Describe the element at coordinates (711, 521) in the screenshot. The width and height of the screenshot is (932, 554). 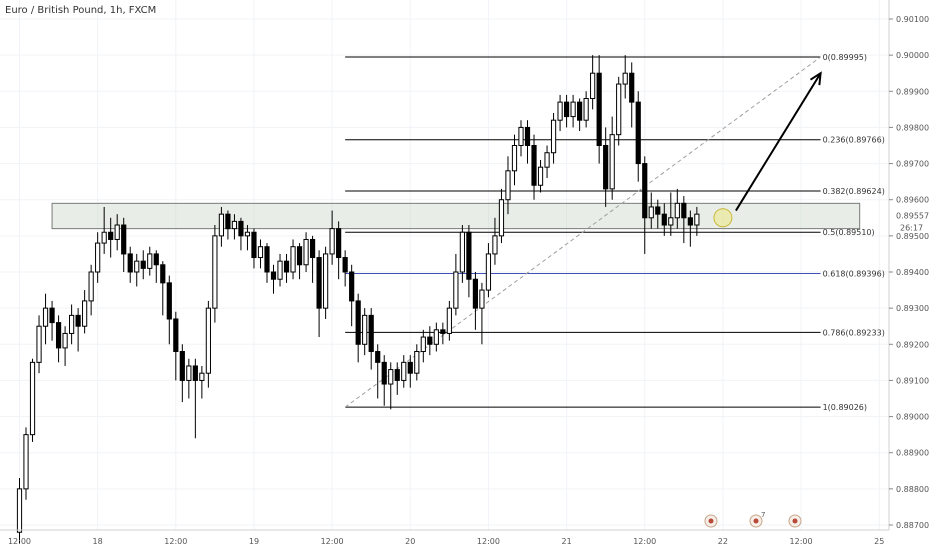
I see `event-flag-icon` at that location.